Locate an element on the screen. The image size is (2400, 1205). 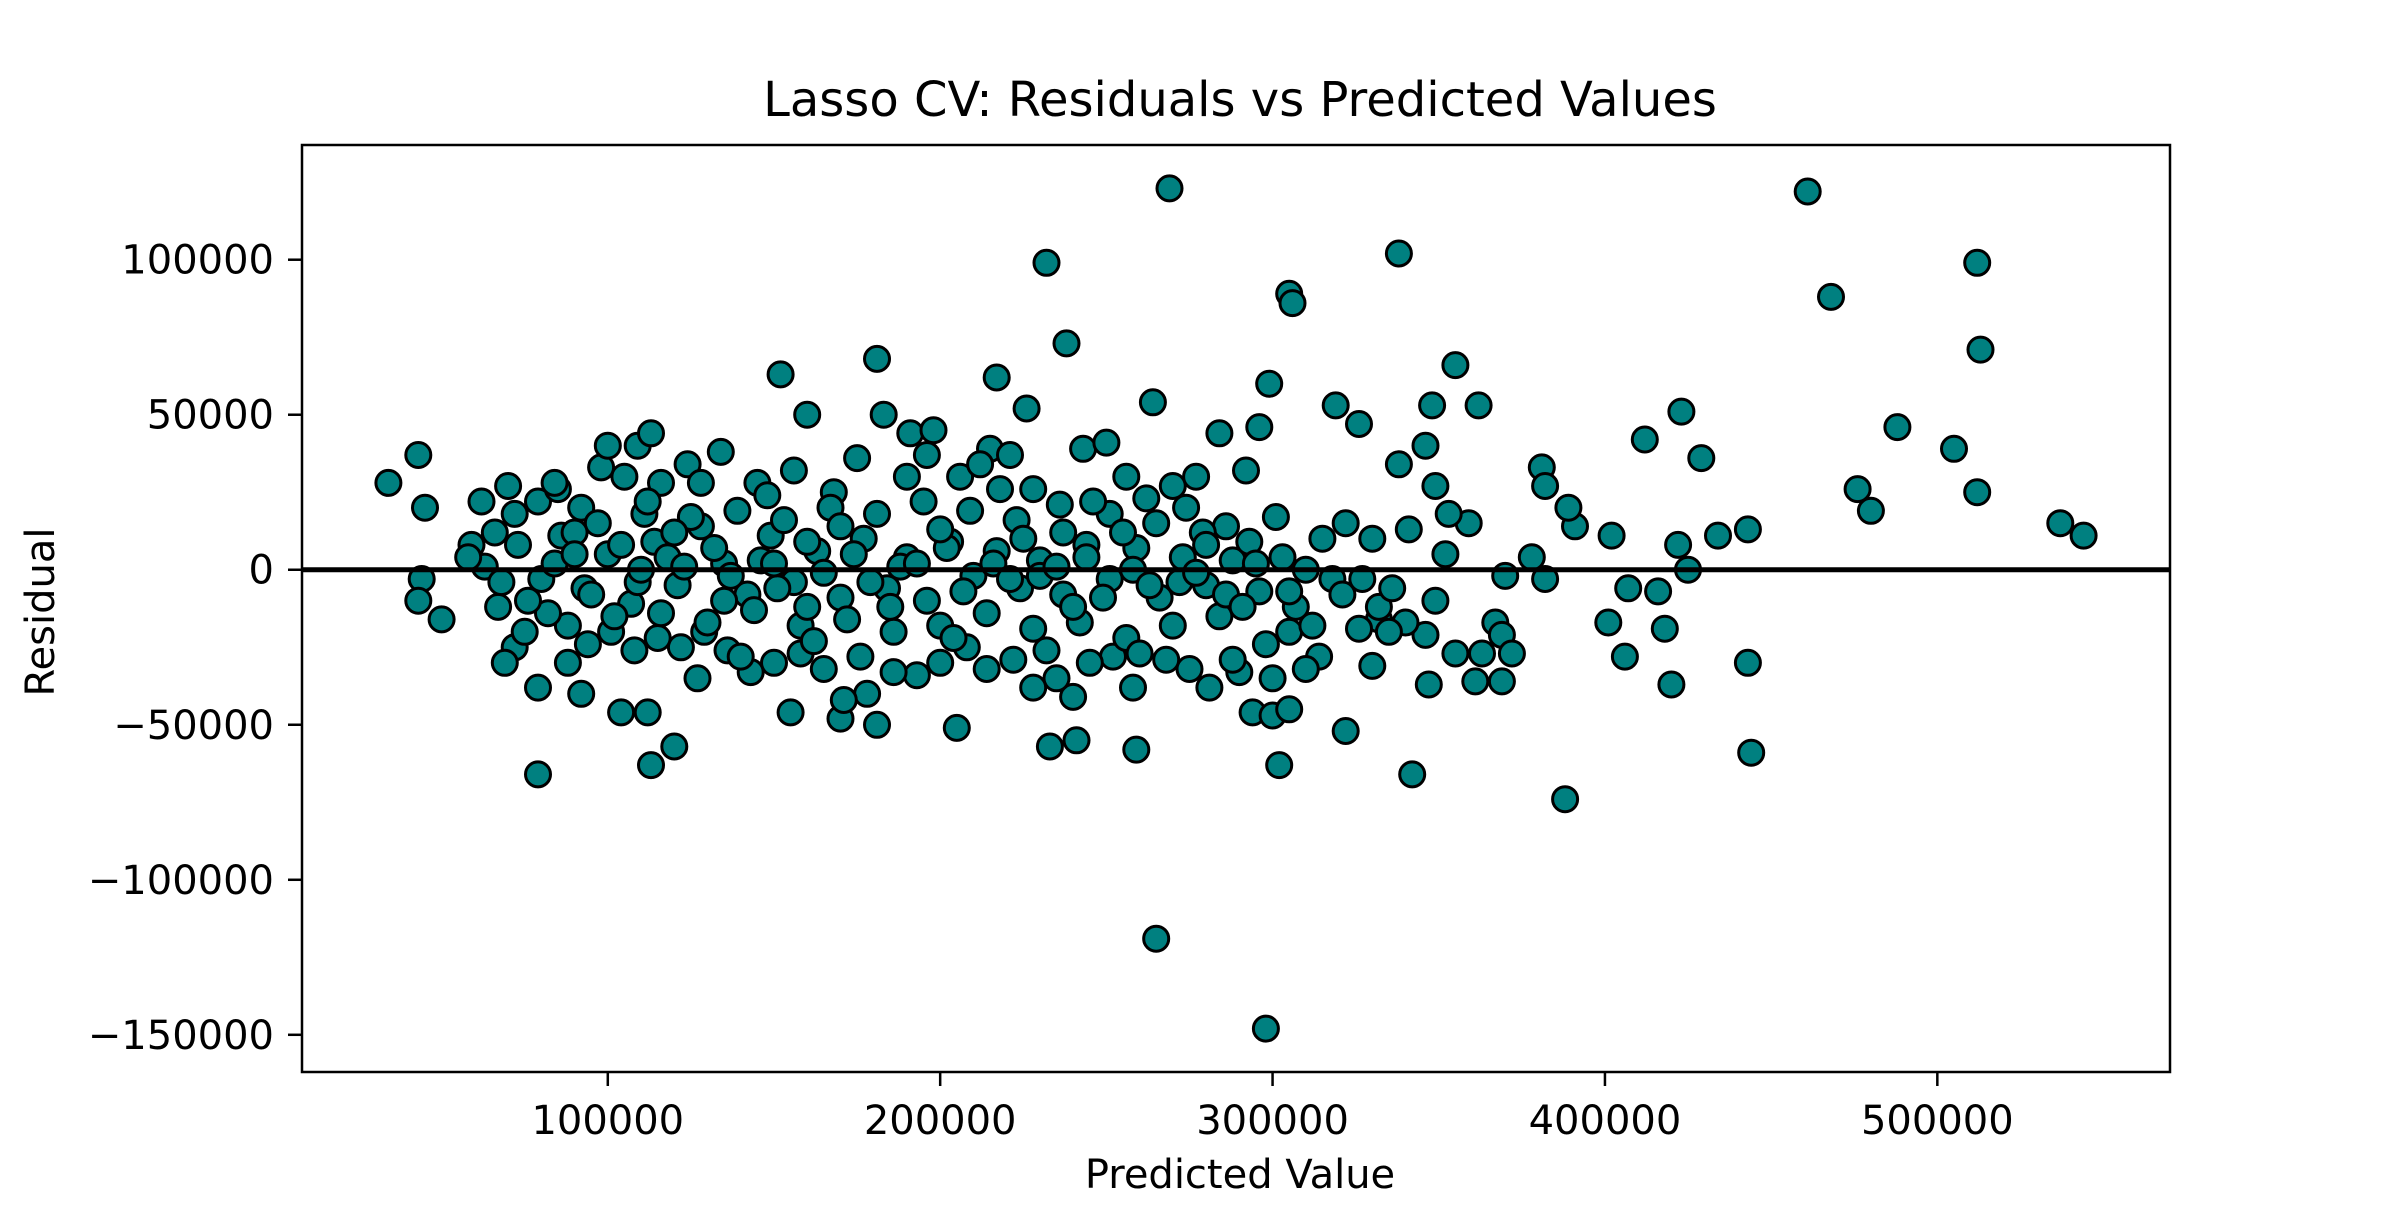
chart-title: Lasso CV: Residuals vs Predicted Values is located at coordinates (1240, 100).